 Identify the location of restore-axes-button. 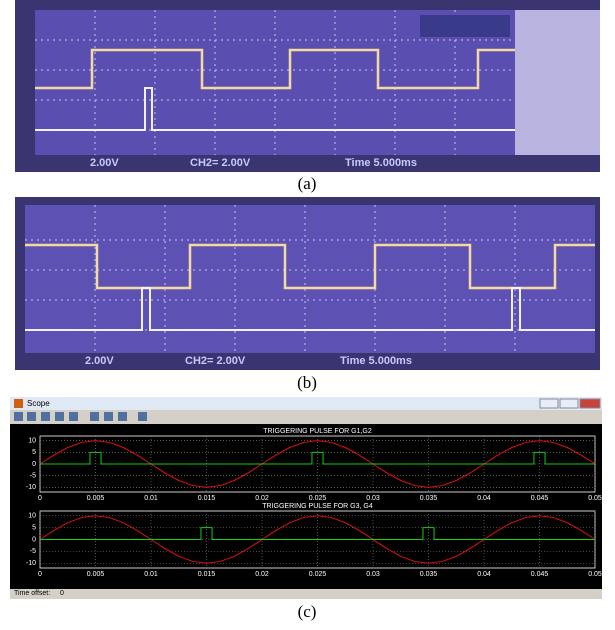
(122, 416).